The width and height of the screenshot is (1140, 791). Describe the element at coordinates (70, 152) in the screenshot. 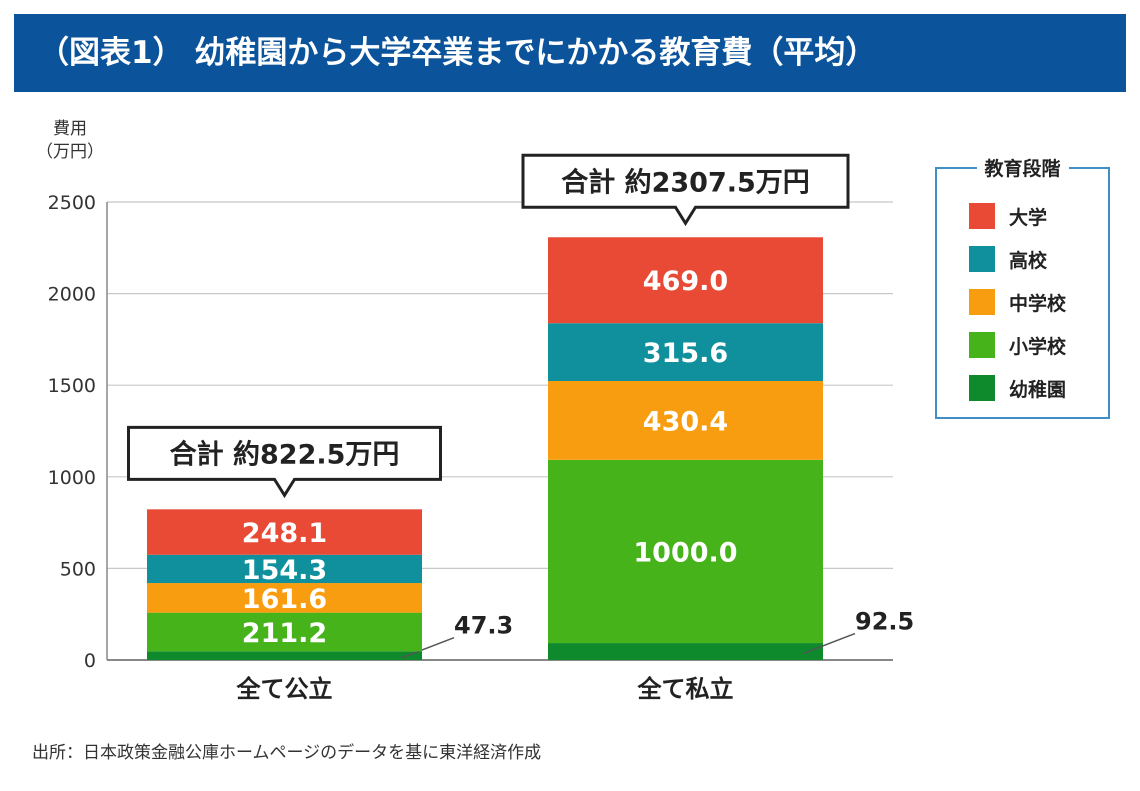

I see `y-axis-label-line-2: （万円）` at that location.